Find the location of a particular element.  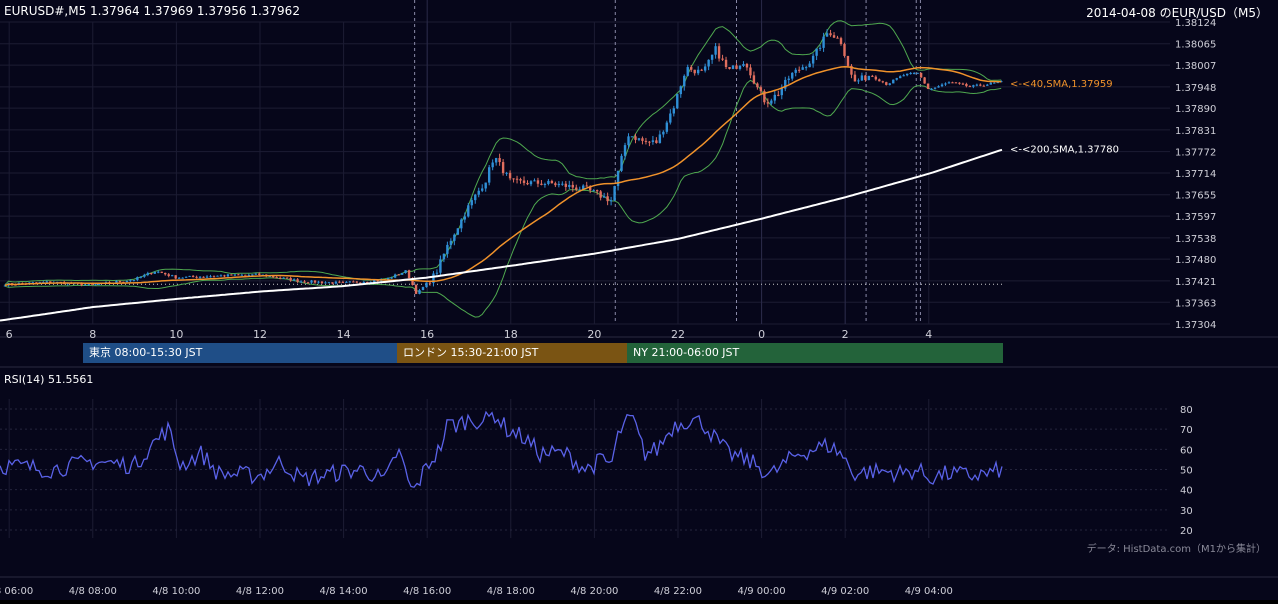

sma40-annotation: <-<40,SMA,1.37959 is located at coordinates (1061, 84).